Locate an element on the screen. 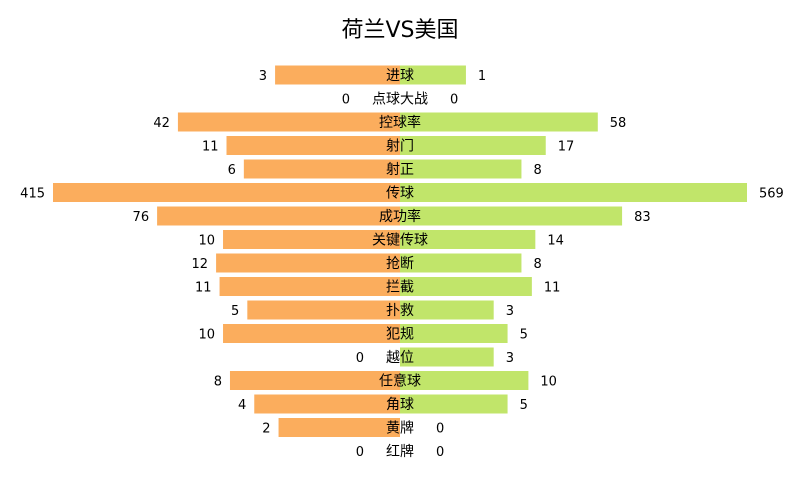  category-label: 射正 is located at coordinates (400, 170).